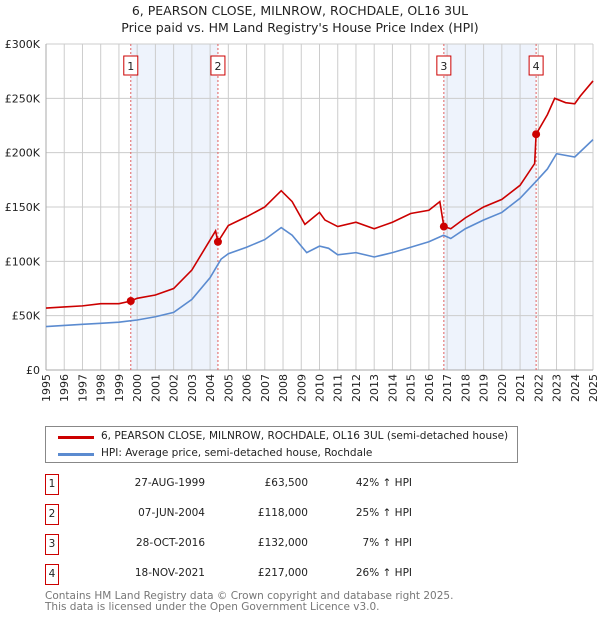  I want to click on sale-number: 1, so click(52, 484).